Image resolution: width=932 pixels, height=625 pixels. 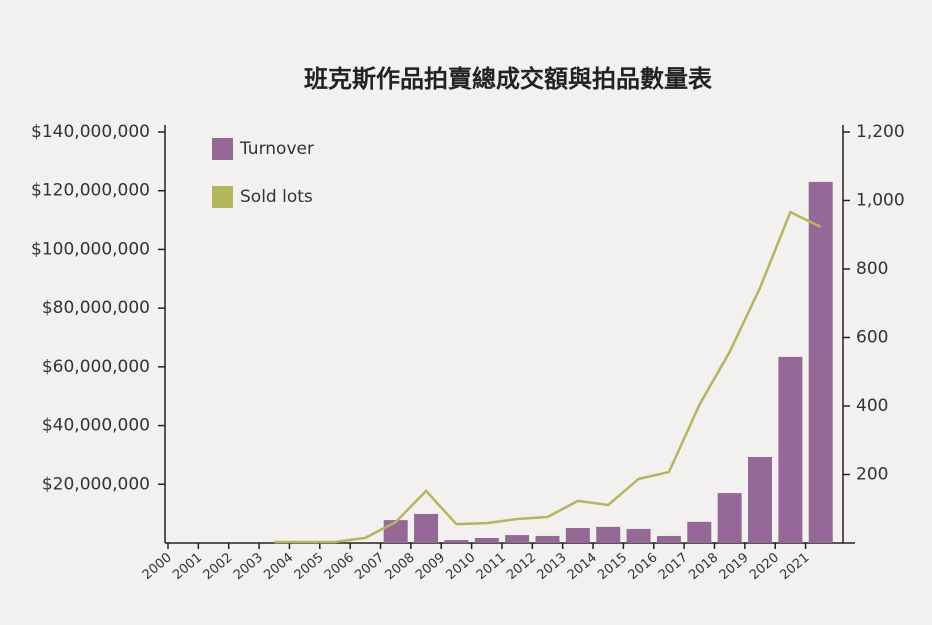 I want to click on y2-tick-label: 1,000, so click(x=880, y=201).